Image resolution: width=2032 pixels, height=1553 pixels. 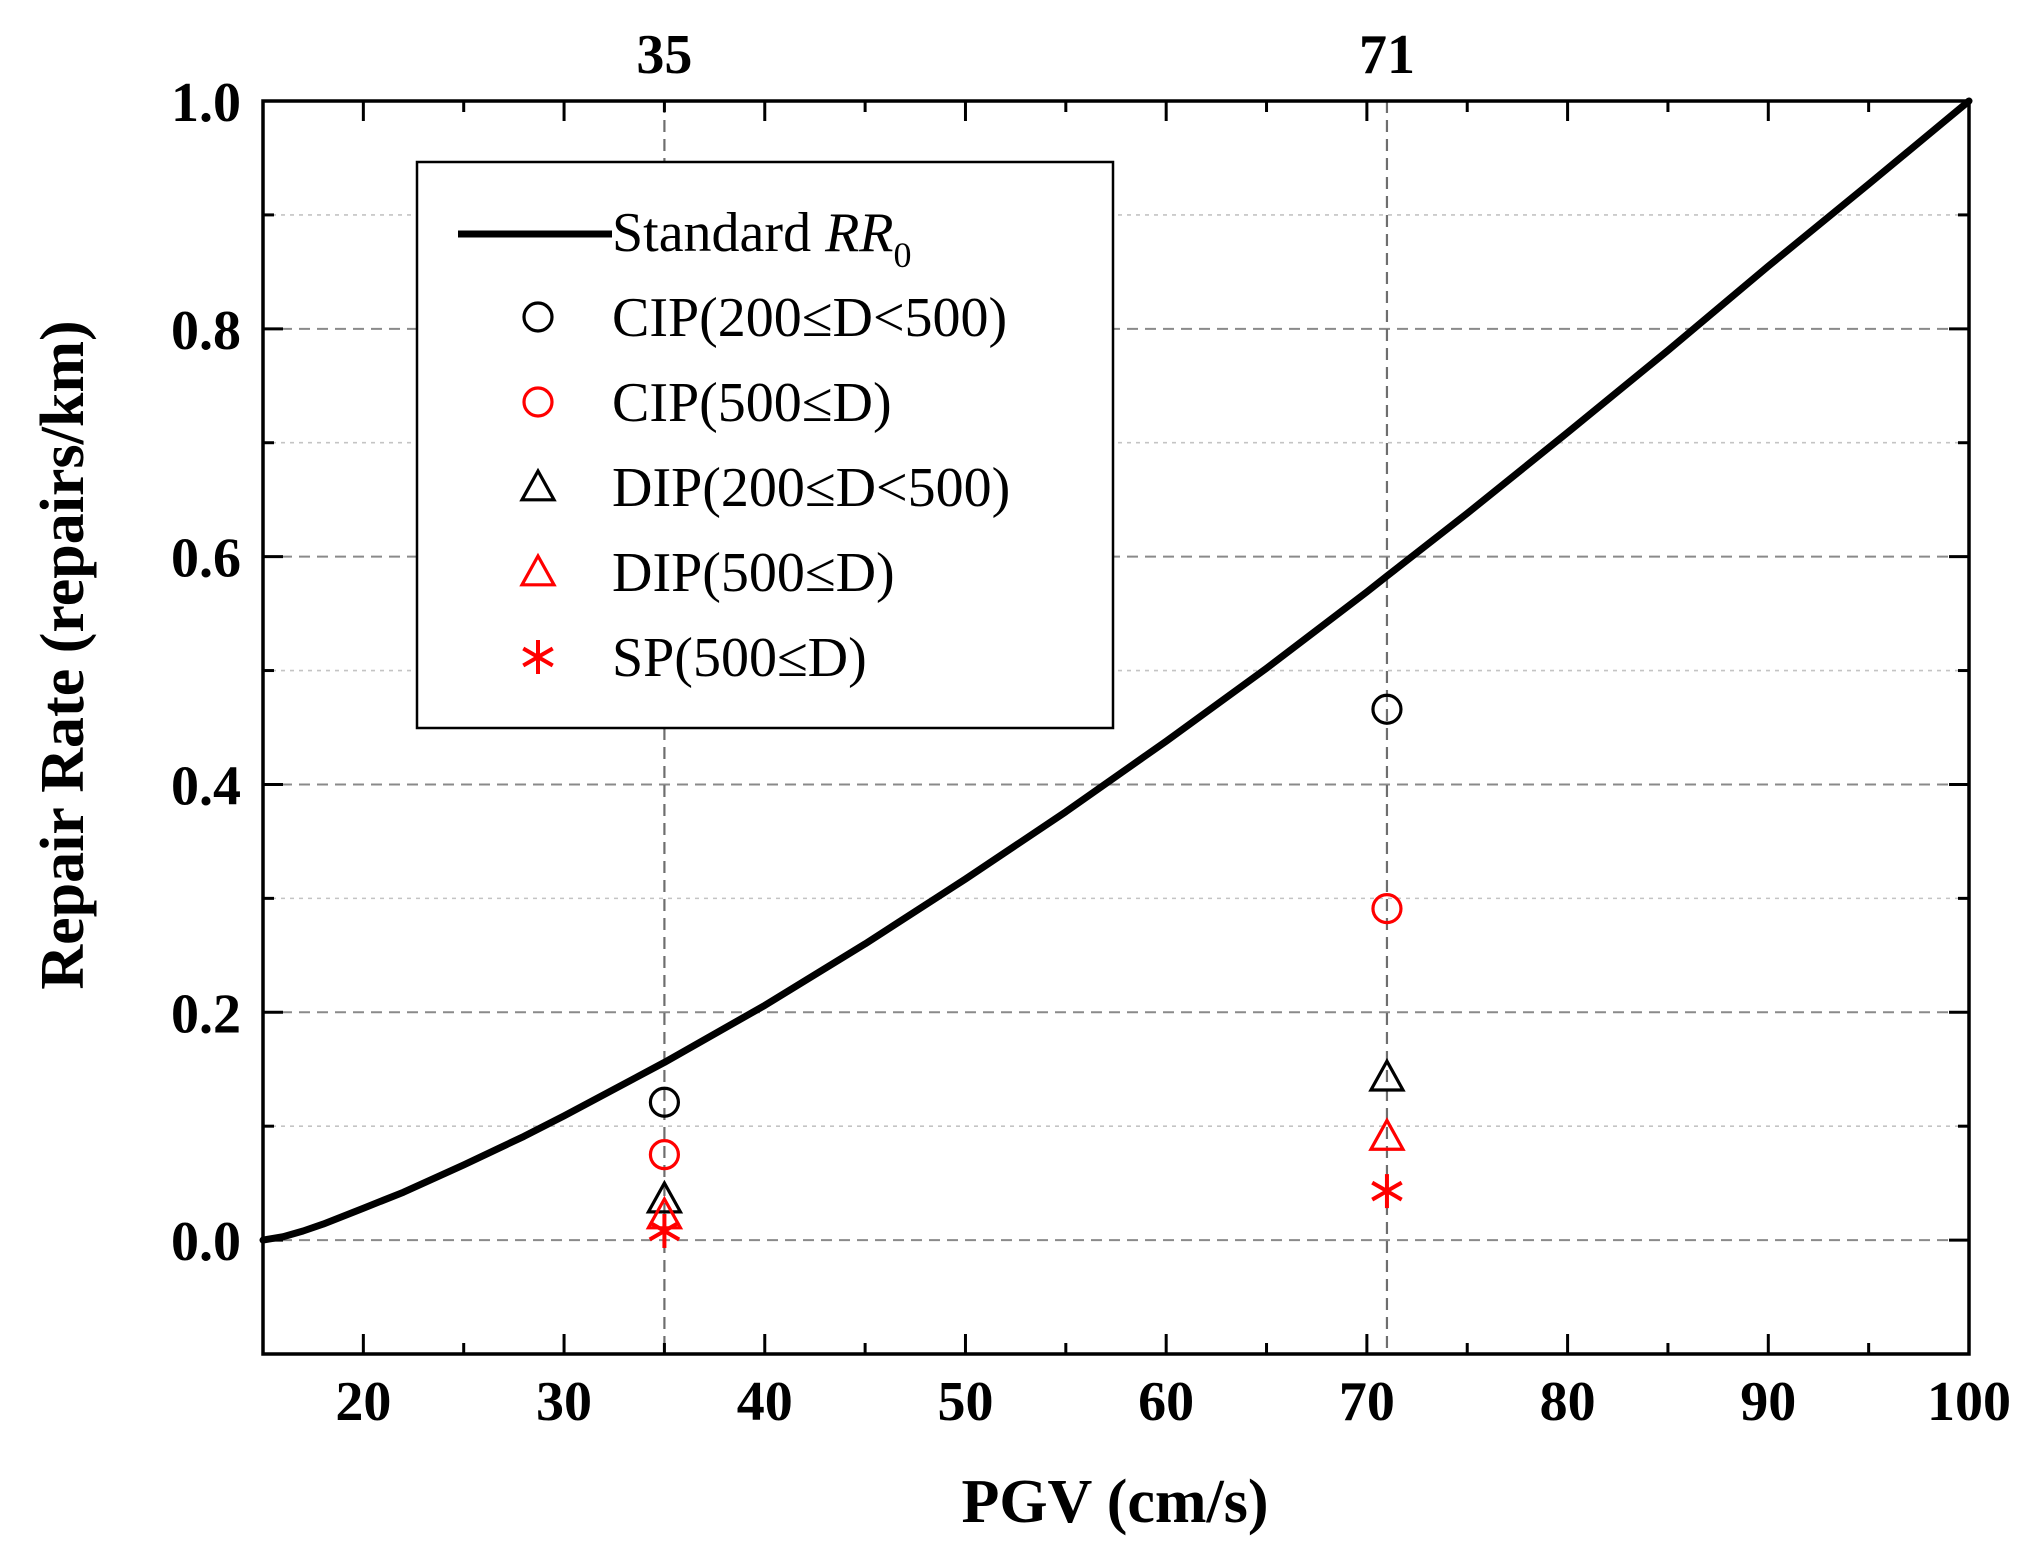 I want to click on y-tick-label: 0.4, so click(x=206, y=786).